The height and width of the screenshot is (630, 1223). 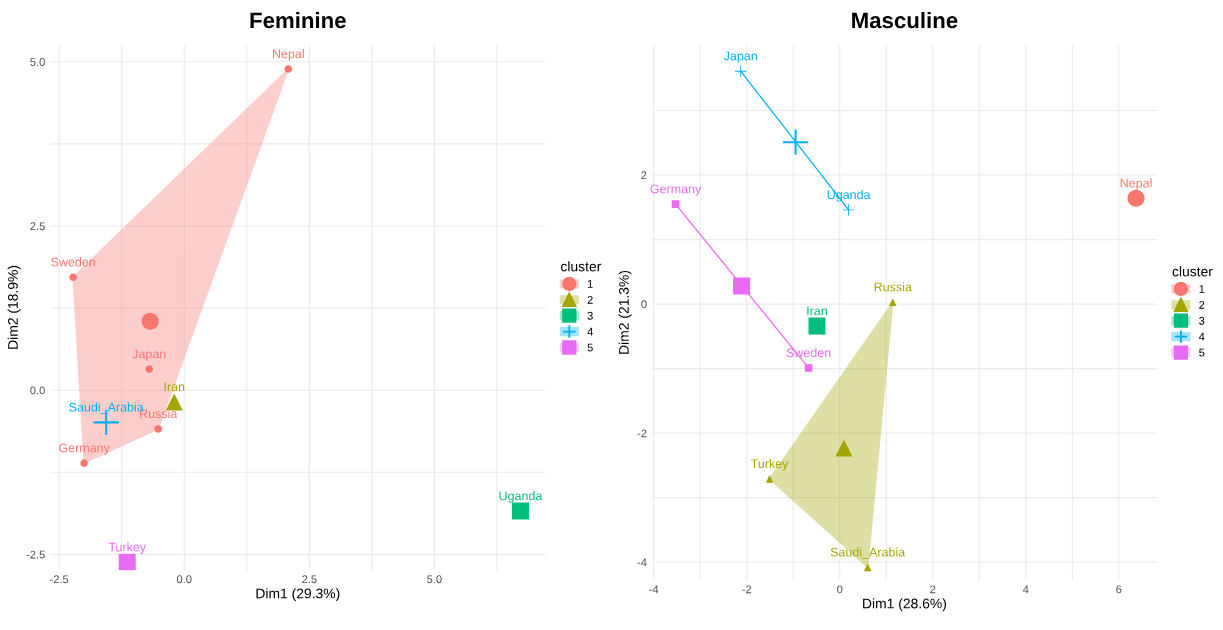 I want to click on x-axis-title: Dim1 (28.6%), so click(x=904, y=605).